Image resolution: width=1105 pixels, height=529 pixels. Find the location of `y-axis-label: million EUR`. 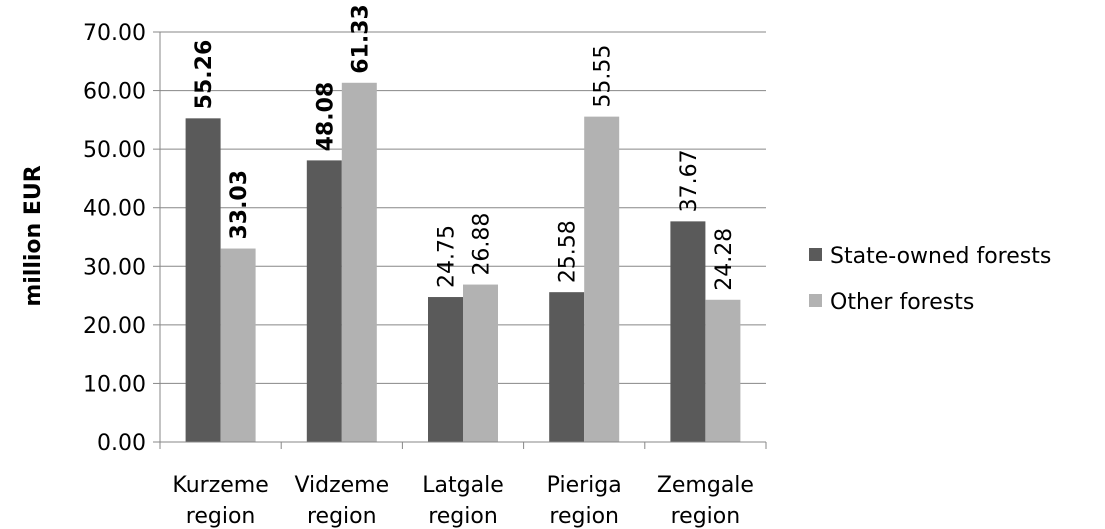

y-axis-label: million EUR is located at coordinates (33, 235).